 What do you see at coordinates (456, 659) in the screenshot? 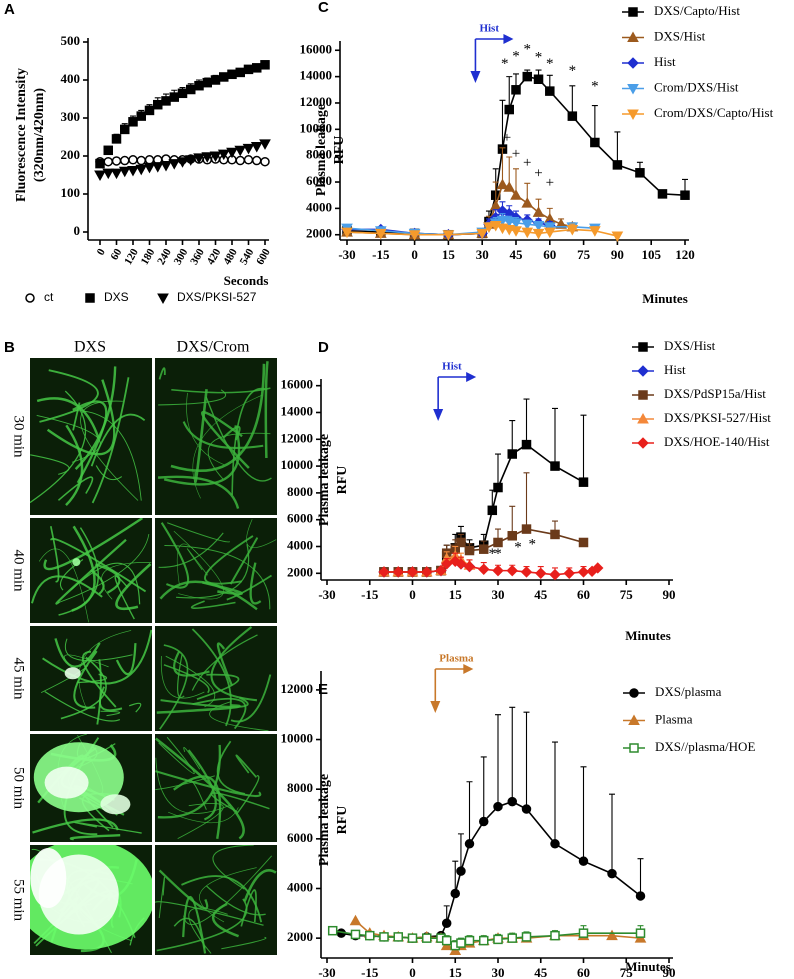
I see `annotation-label: Plasma` at bounding box center [456, 659].